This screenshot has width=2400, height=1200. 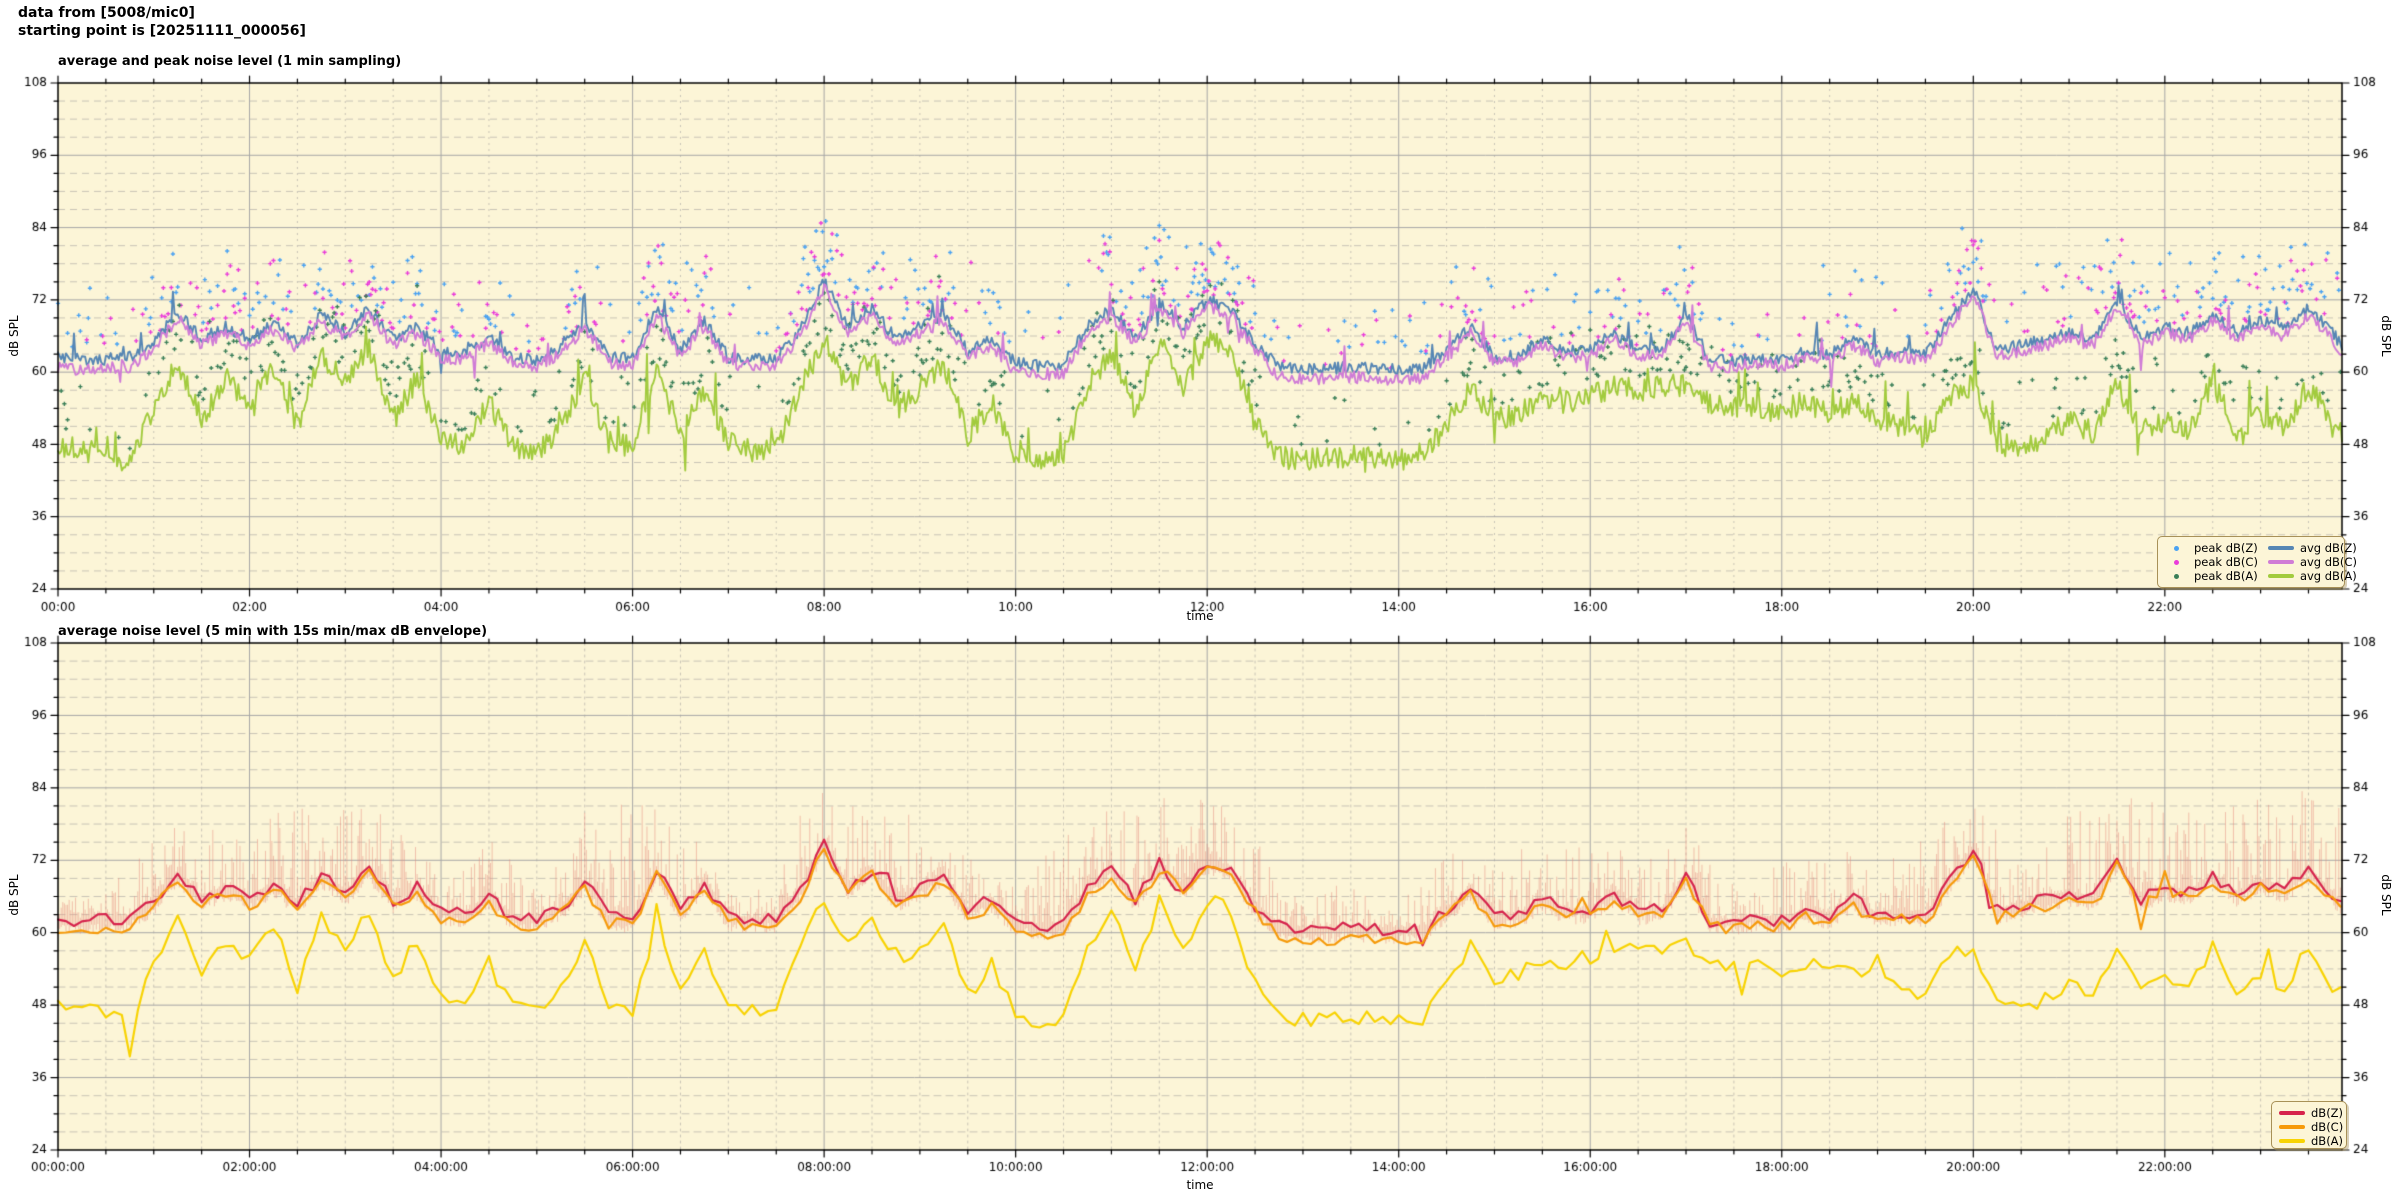 What do you see at coordinates (2226, 562) in the screenshot?
I see `legend-label: peak dB(C)` at bounding box center [2226, 562].